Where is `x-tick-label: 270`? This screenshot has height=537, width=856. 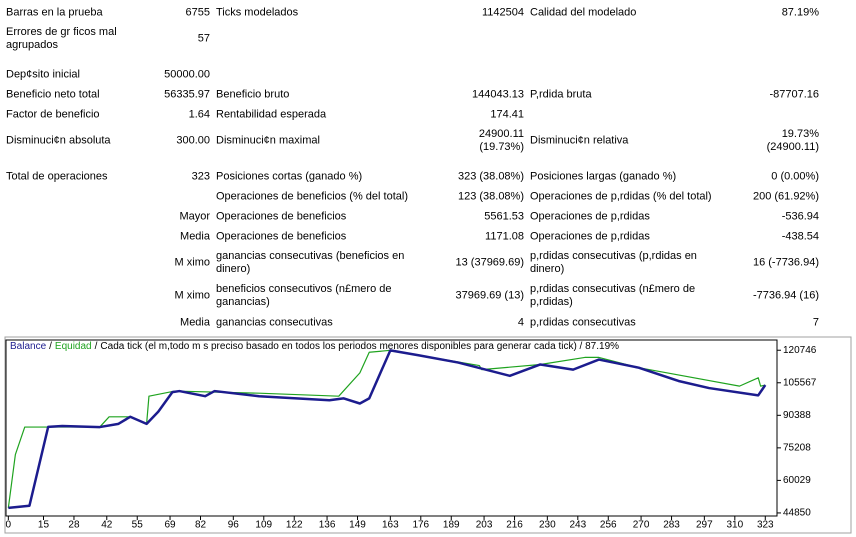 x-tick-label: 270 is located at coordinates (641, 525).